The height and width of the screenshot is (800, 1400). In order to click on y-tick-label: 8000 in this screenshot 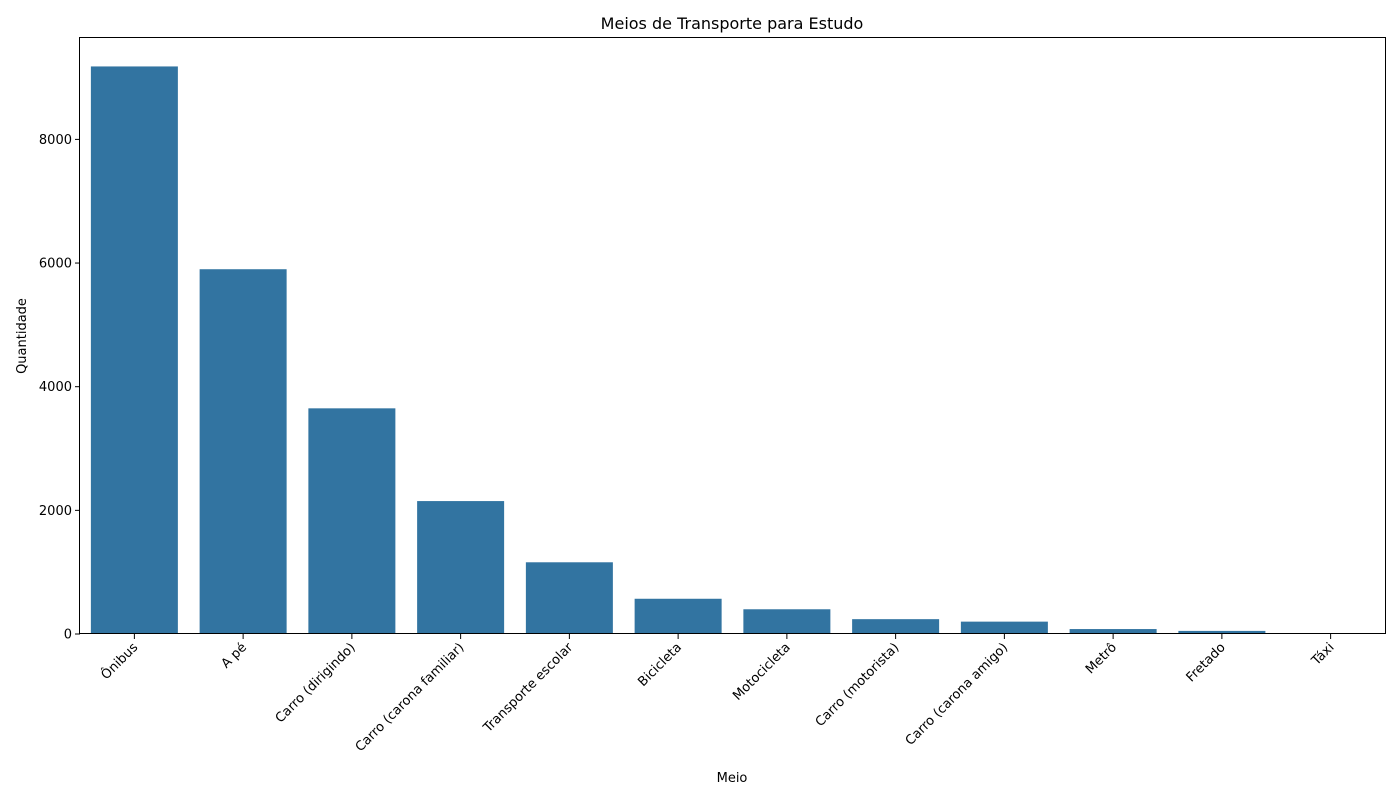, I will do `click(55, 140)`.